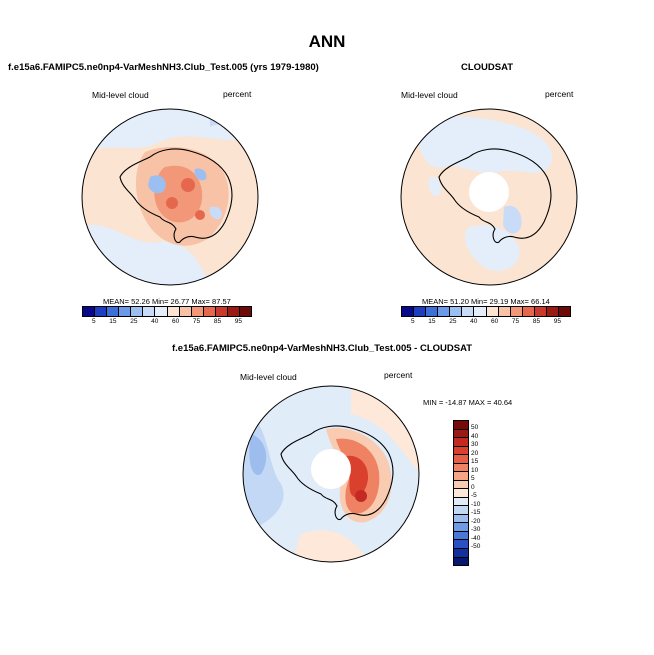  What do you see at coordinates (487, 67) in the screenshot?
I see `obs-panel-title: CLOUDSAT` at bounding box center [487, 67].